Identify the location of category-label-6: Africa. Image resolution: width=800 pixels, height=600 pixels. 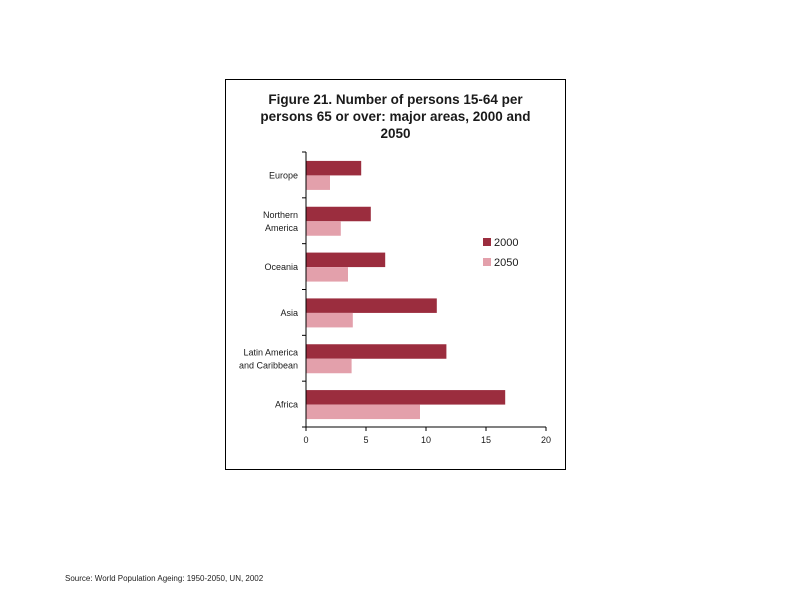
(286, 405).